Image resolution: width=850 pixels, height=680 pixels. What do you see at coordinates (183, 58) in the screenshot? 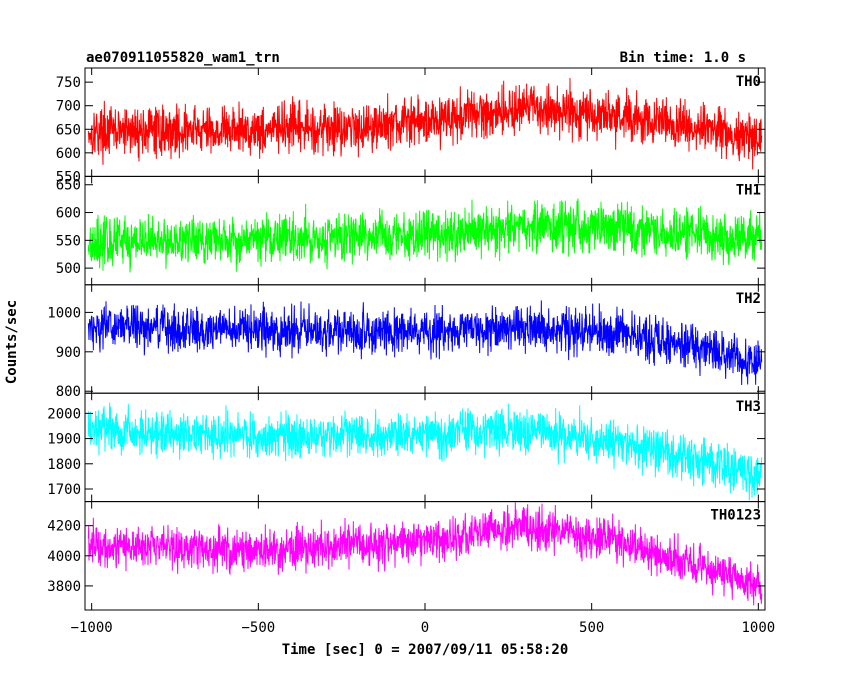
I see `chart-title: ae070911055820_wam1_trn` at bounding box center [183, 58].